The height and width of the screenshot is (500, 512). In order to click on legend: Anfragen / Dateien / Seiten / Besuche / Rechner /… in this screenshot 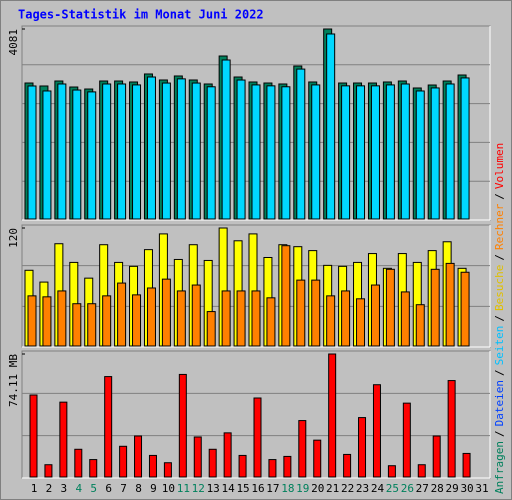, I will do `click(499, 318)`.